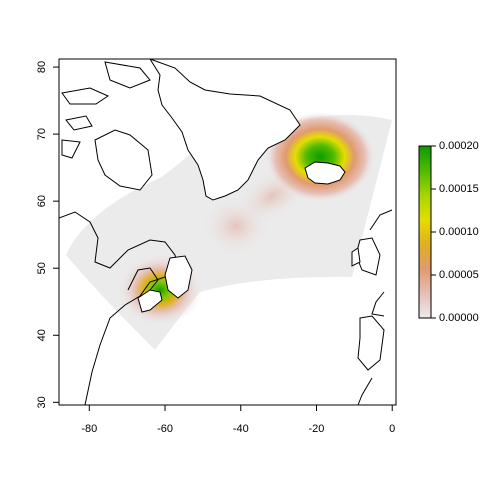 The height and width of the screenshot is (480, 480). What do you see at coordinates (459, 275) in the screenshot?
I see `legend-tick-label: 0.00005` at bounding box center [459, 275].